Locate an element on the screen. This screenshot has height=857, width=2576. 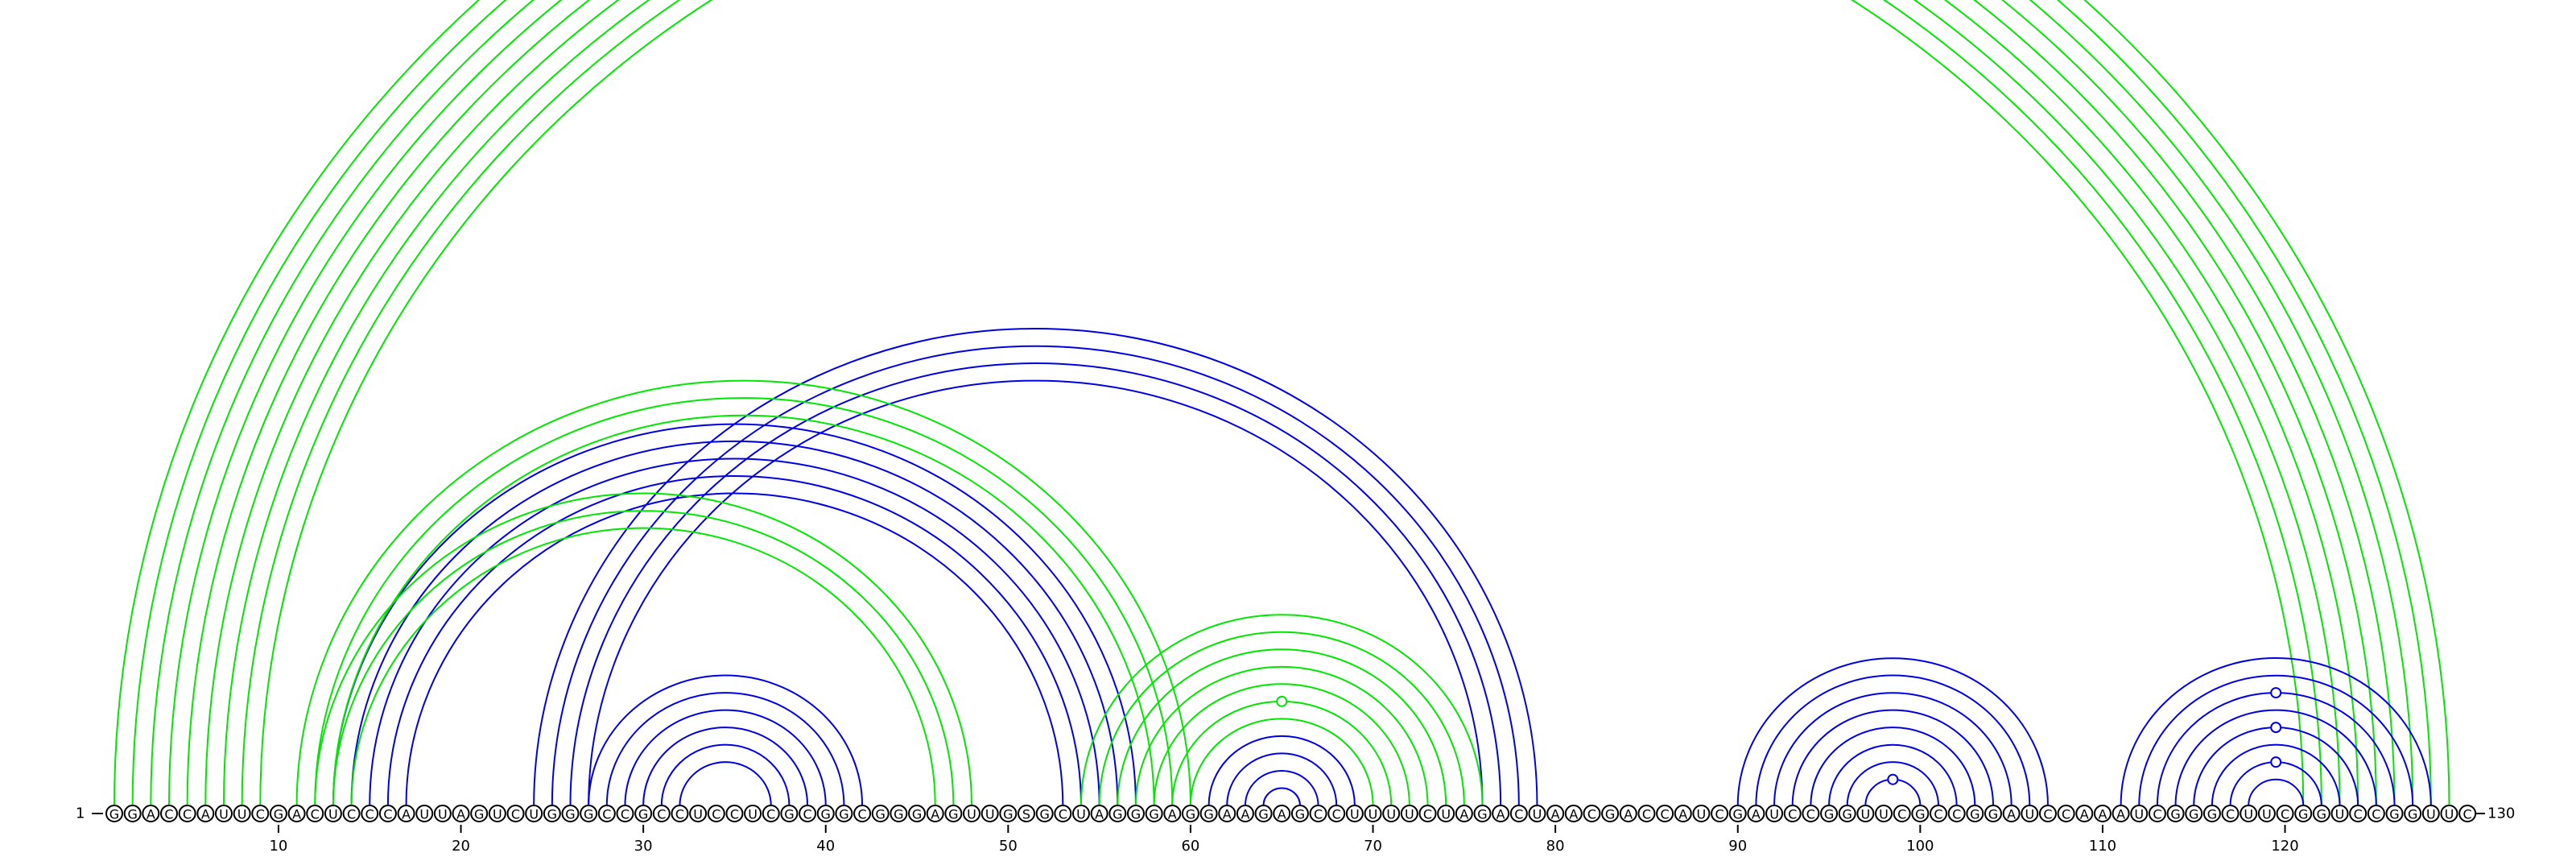
position-tick-label: 60 is located at coordinates (1190, 846).